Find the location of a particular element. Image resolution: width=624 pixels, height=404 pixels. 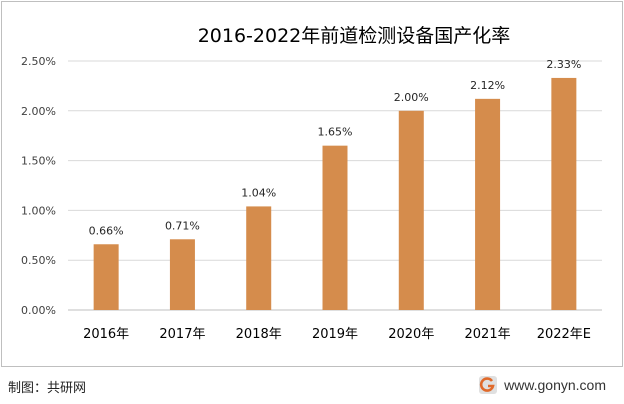

data-label: 0.66% is located at coordinates (106, 230).